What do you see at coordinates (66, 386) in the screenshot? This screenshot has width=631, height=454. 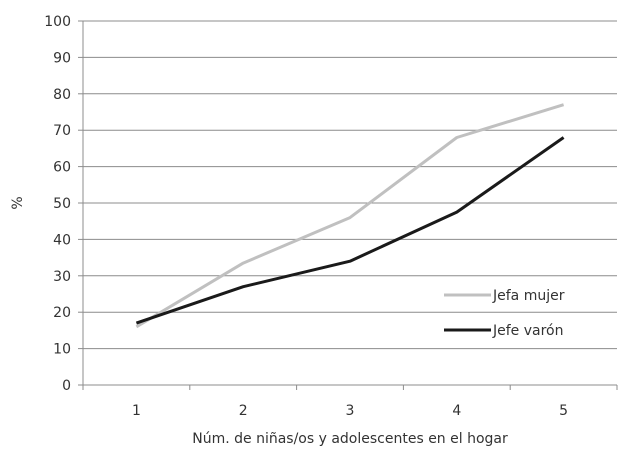 I see `y-tick-label: 0` at bounding box center [66, 386].